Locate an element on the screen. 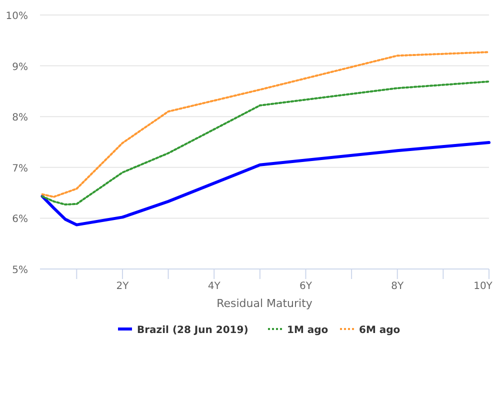 This screenshot has width=495, height=414. y-tick-label: 6% is located at coordinates (20, 220).